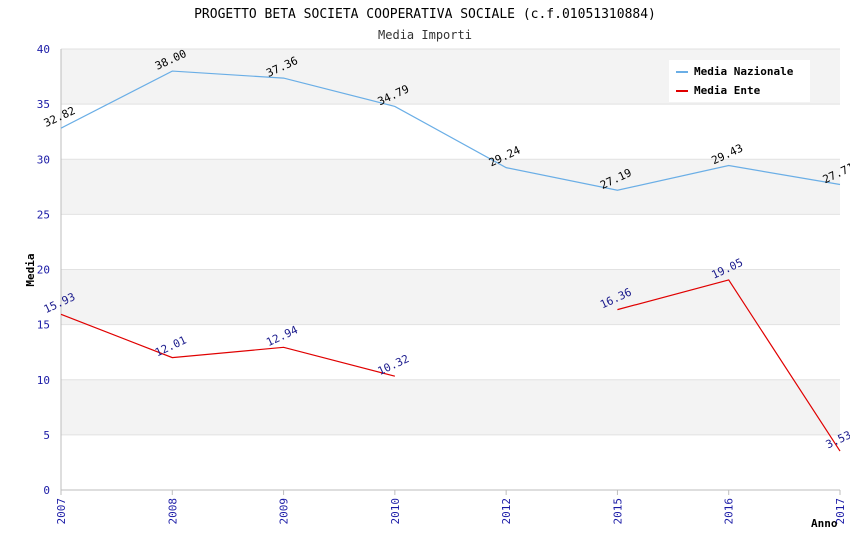  What do you see at coordinates (617, 511) in the screenshot?
I see `x-tick-label: 2015` at bounding box center [617, 511].